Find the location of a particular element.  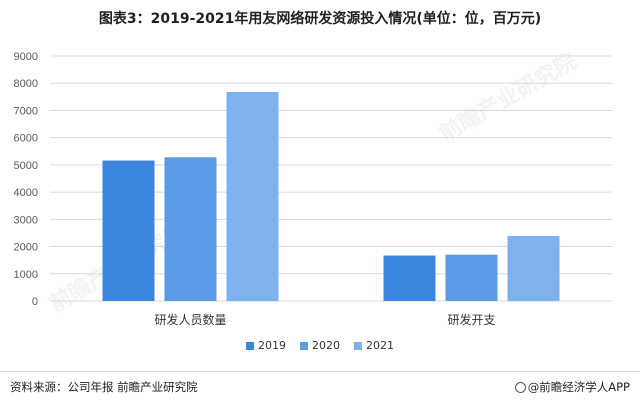

y-tick-label: 7000 is located at coordinates (26, 111).